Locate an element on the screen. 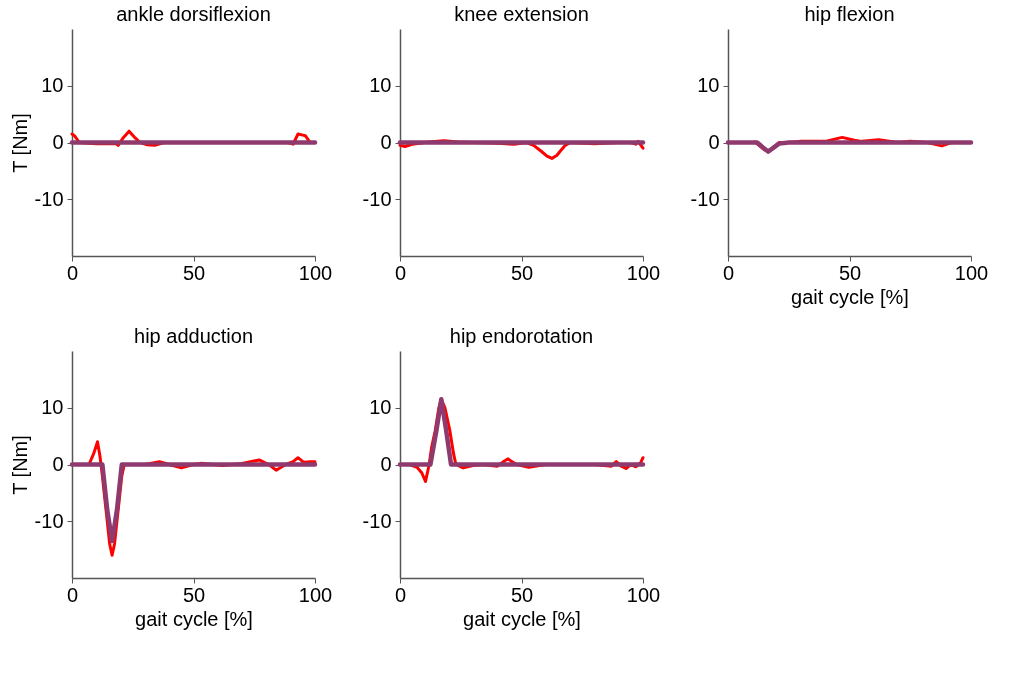 This screenshot has width=1019, height=680. chart-title: ankle dorsiflexion is located at coordinates (193, 14).